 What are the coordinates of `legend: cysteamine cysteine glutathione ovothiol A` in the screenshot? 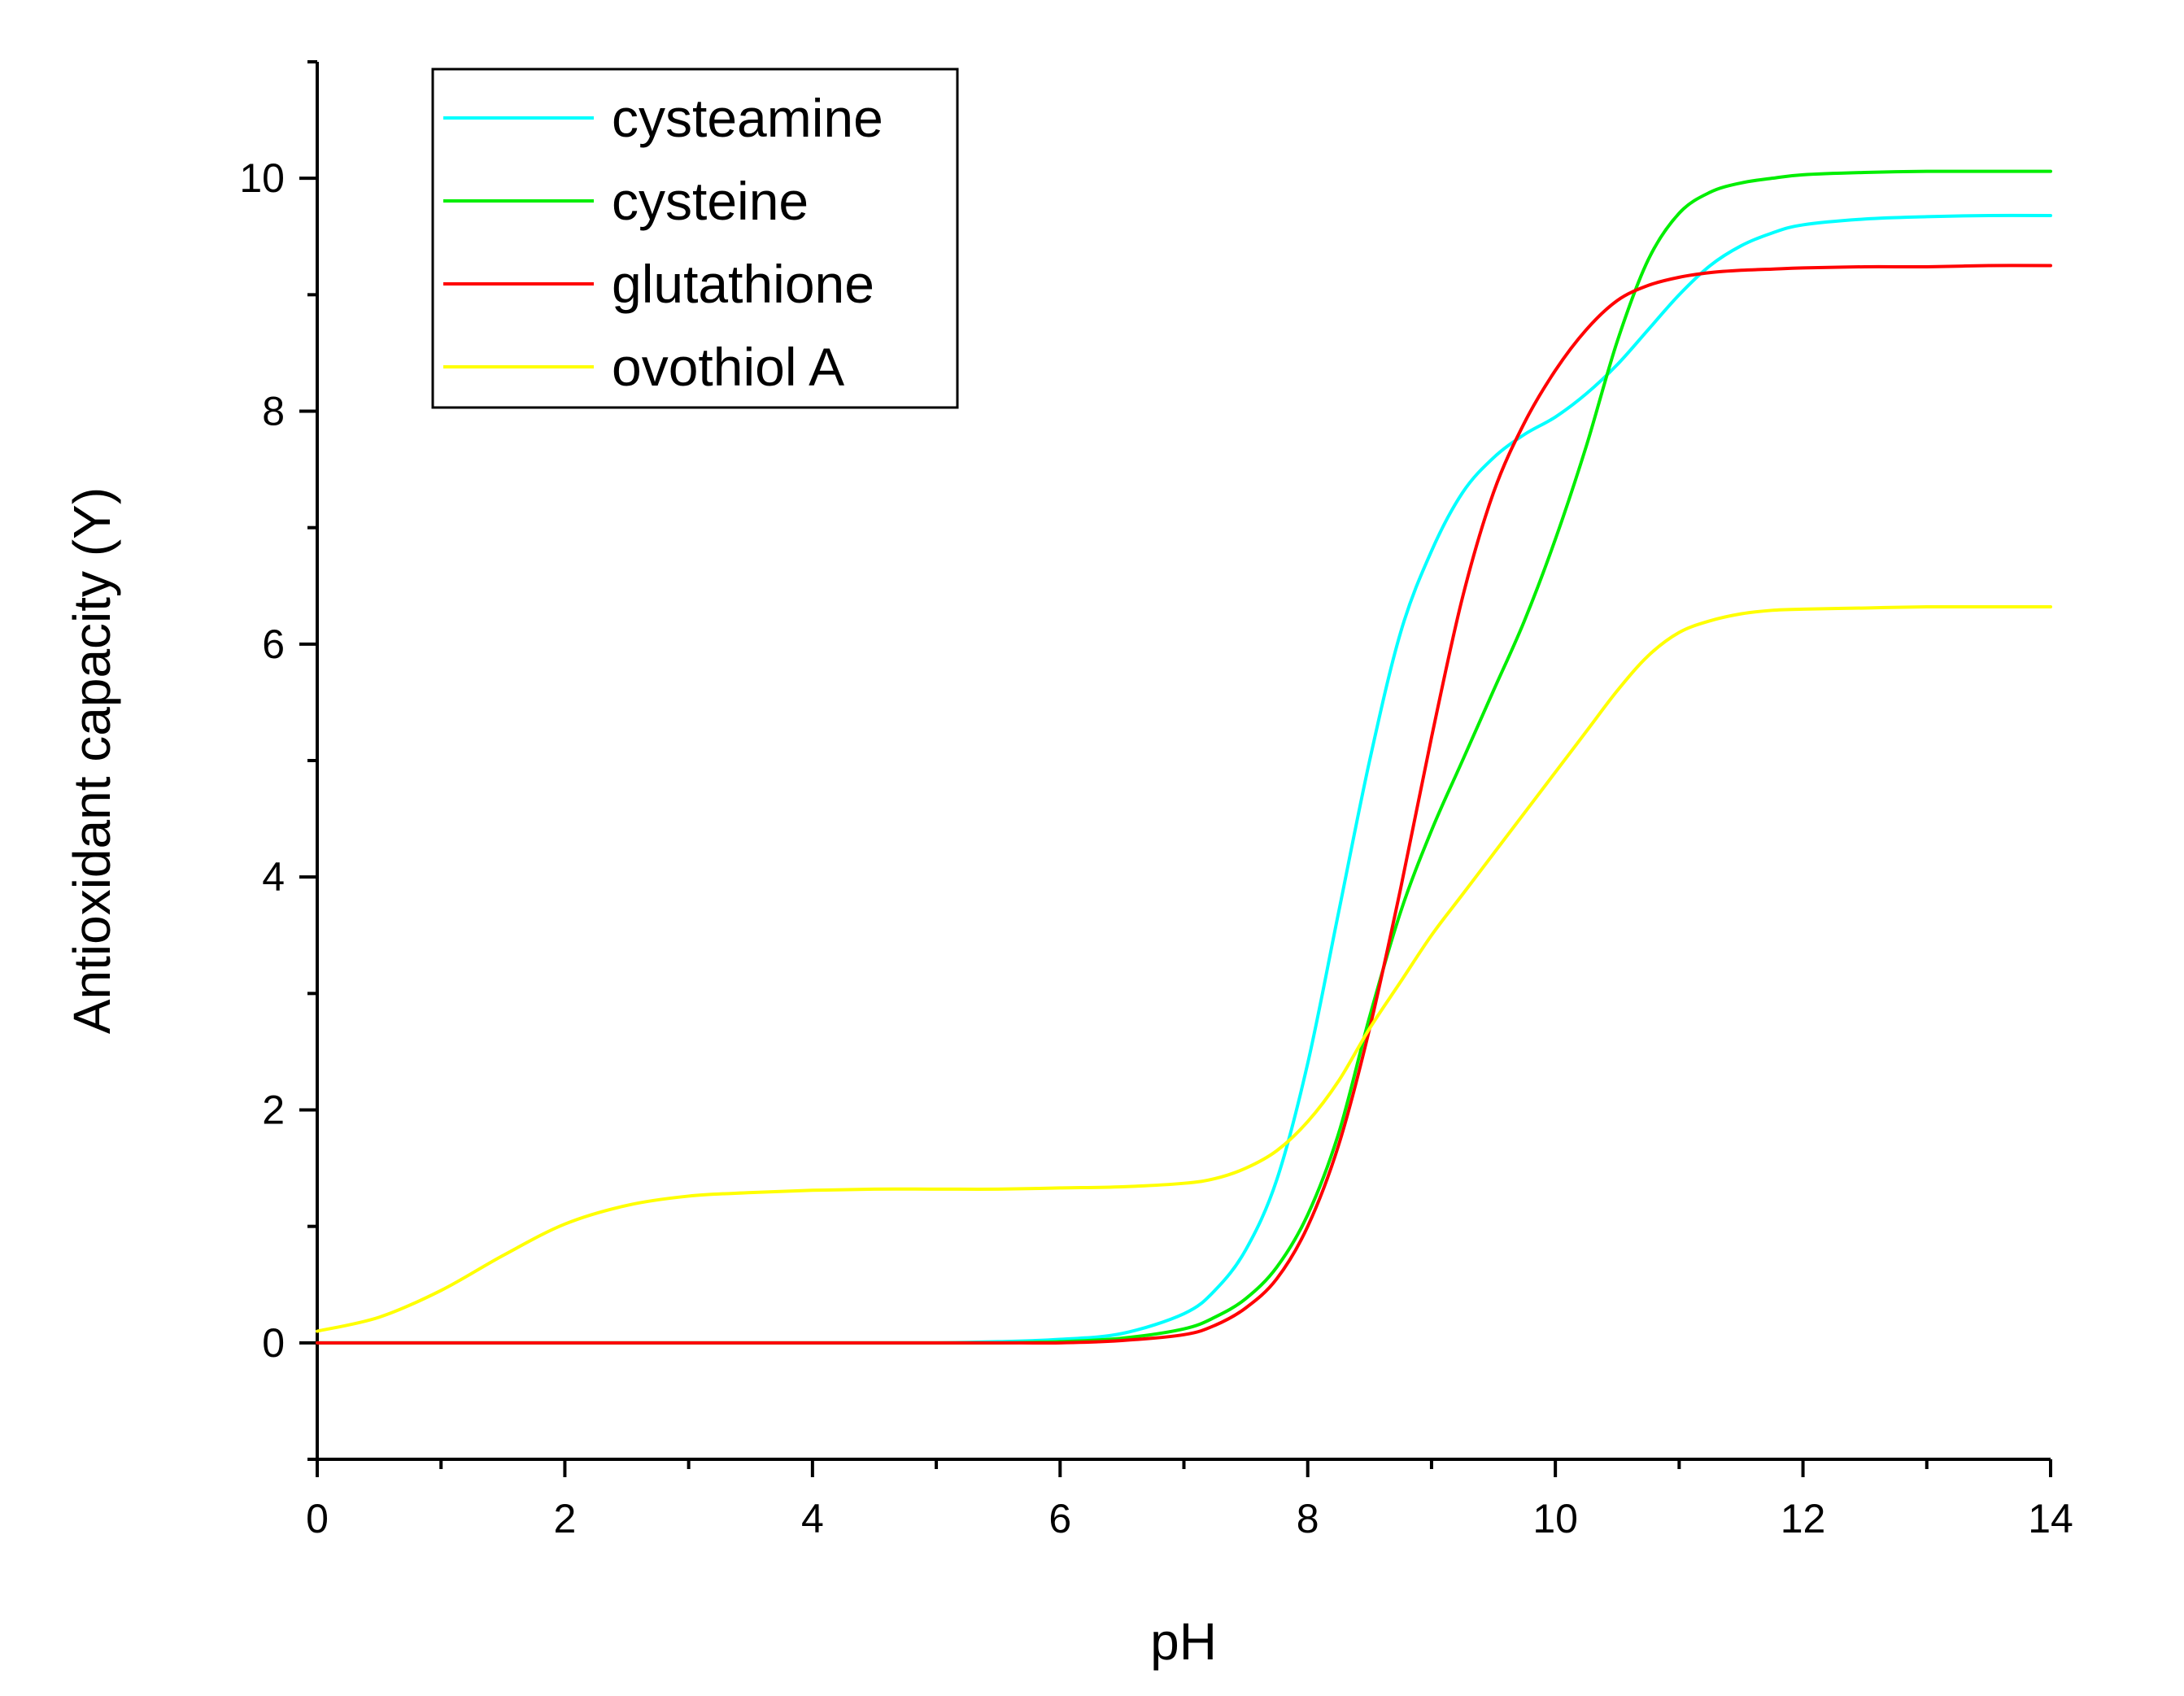 It's located at (695, 238).